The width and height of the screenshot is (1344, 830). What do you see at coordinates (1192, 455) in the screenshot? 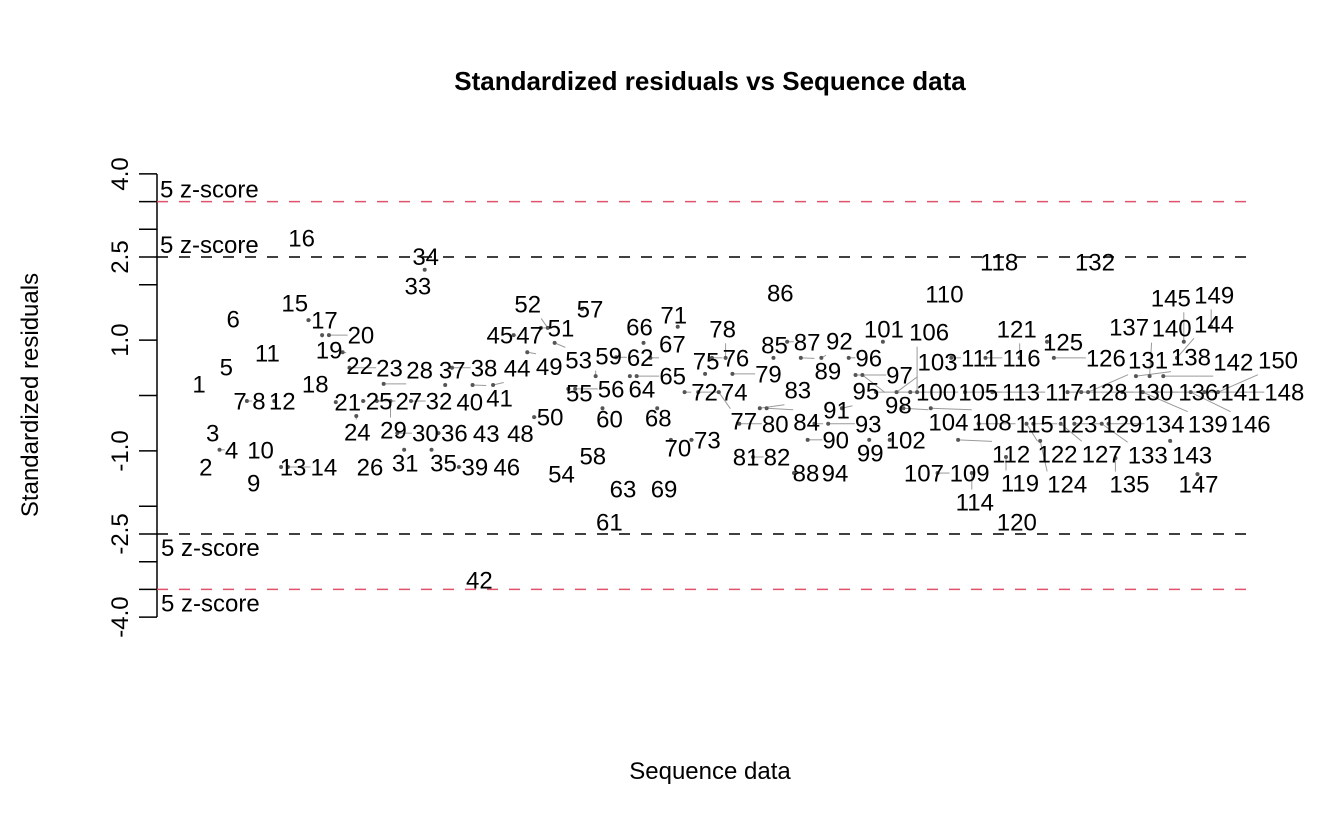
I see `point-label: 143` at bounding box center [1192, 455].